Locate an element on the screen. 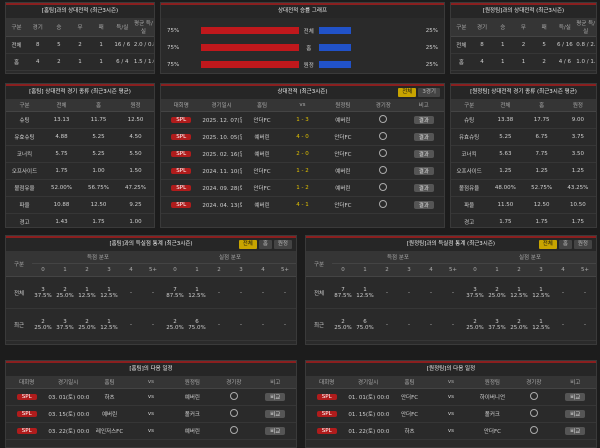  panel-title: [원정팀]의 다음 일정 is located at coordinates (451, 369).